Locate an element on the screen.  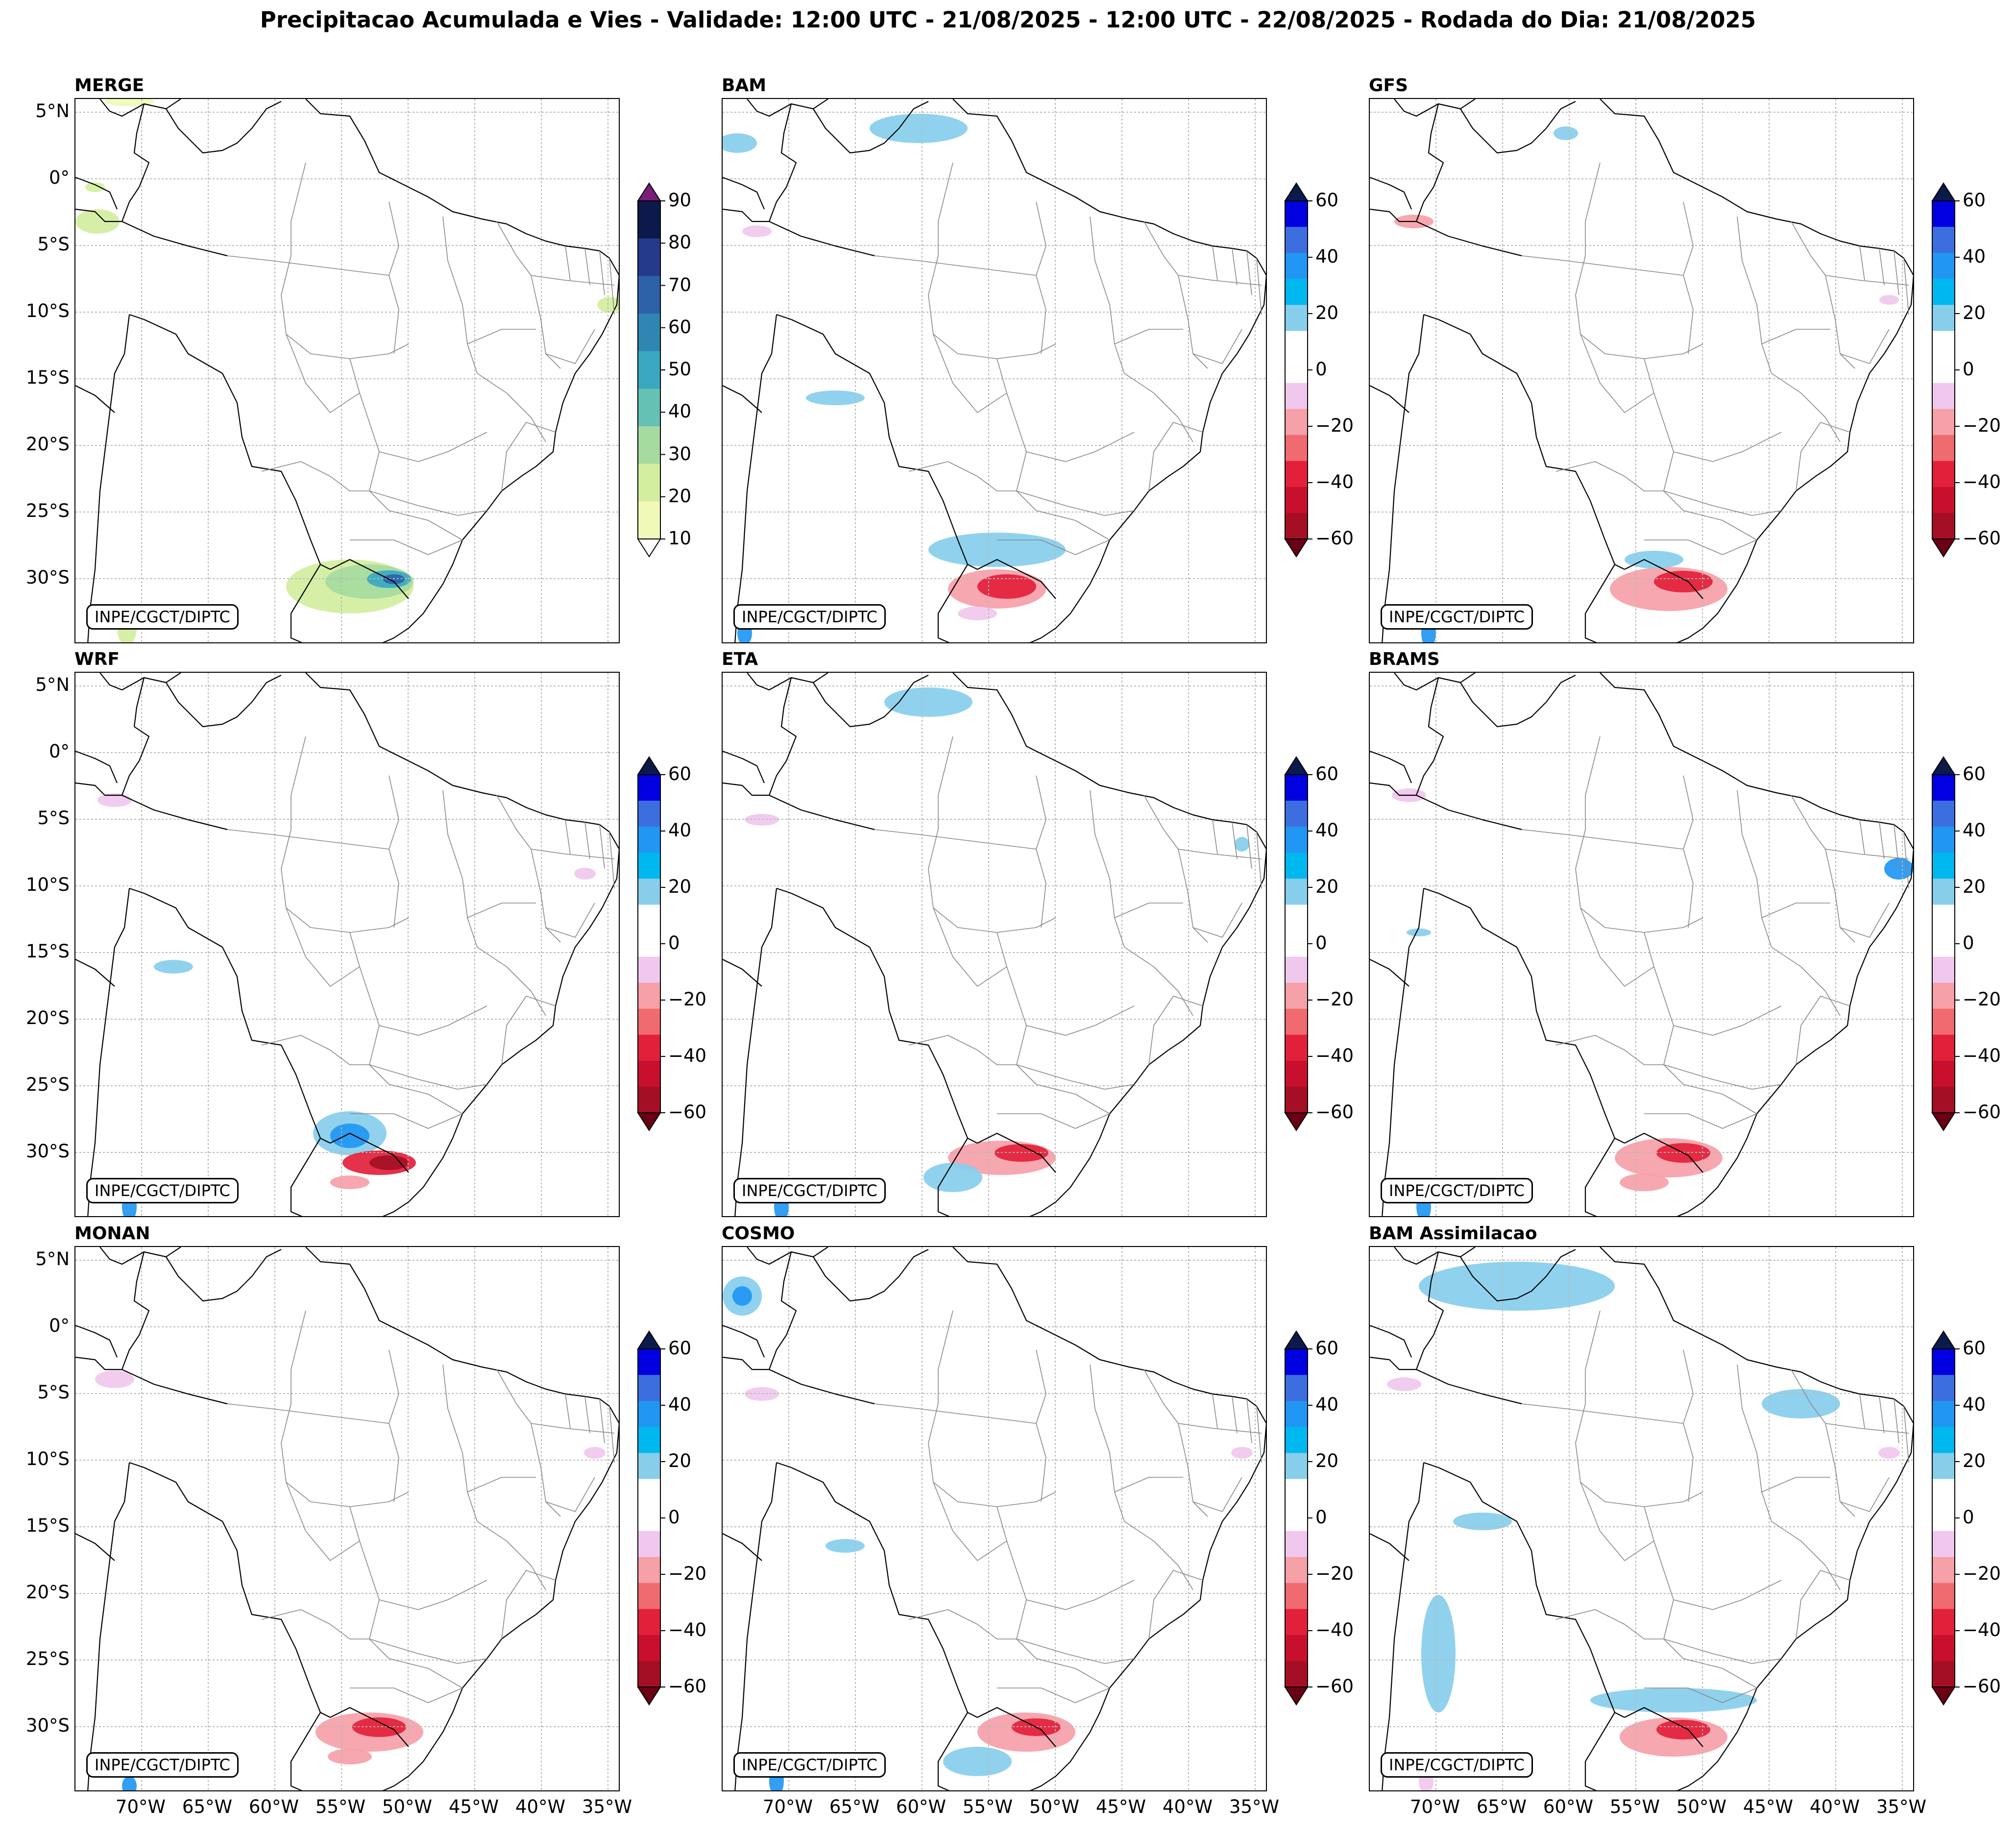
colorbar-tick-label: −60 is located at coordinates (1334, 1112).